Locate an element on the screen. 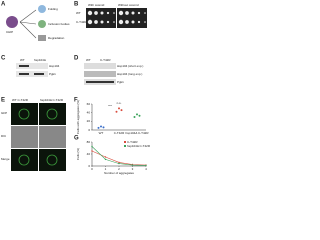 The height and width of the screenshot is (240, 320). panel-label: G is located at coordinates (76, 139).